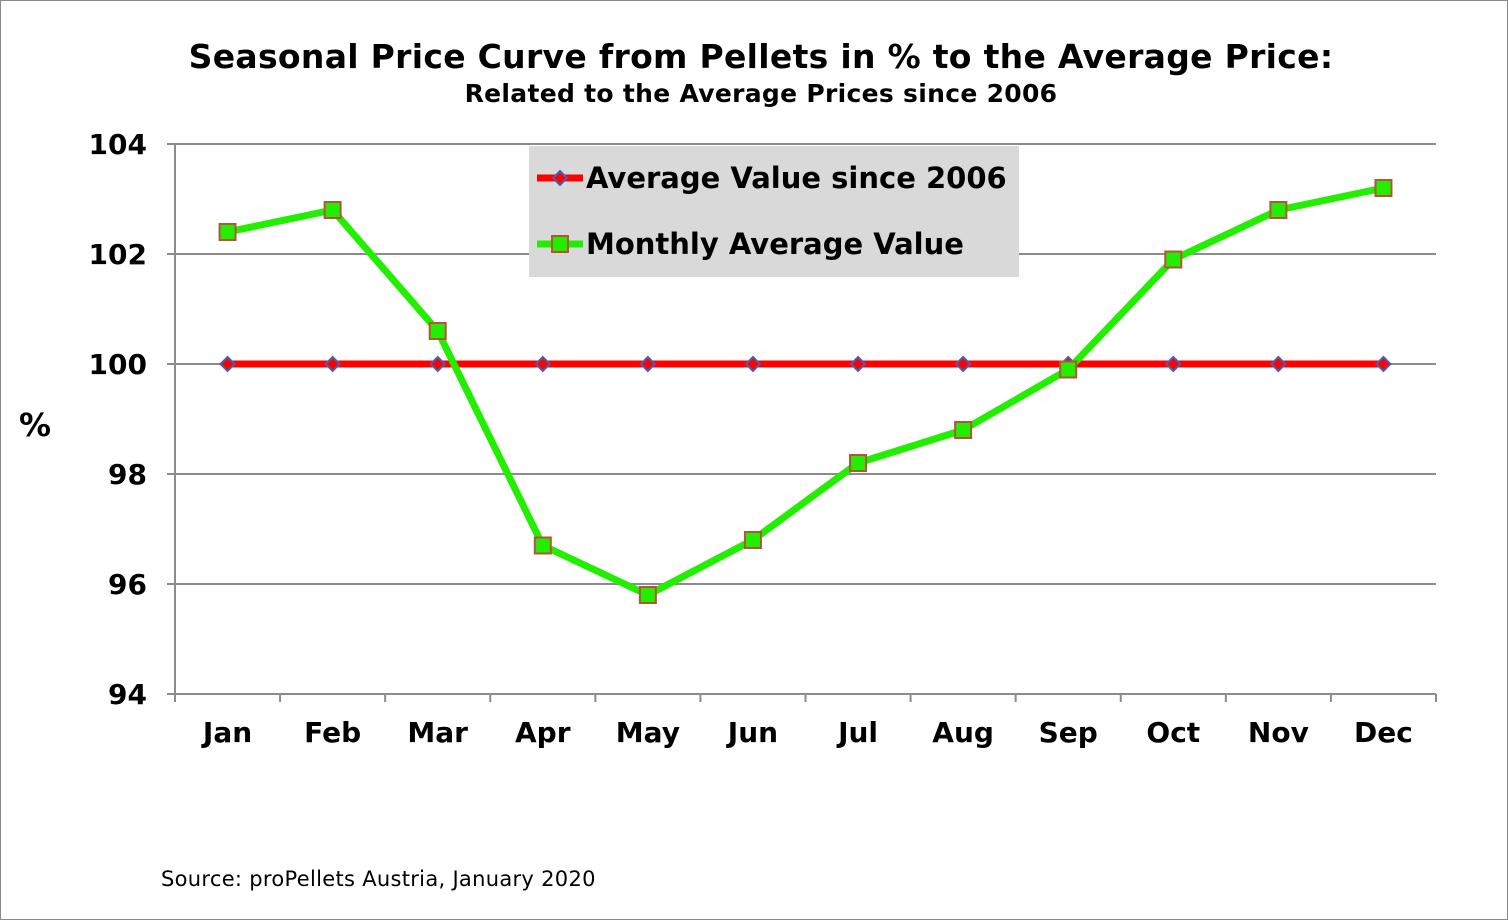  I want to click on x-tick-labels: Jan Feb Mar Apr May Jun Jul Aug Sep Oct Nov Dec, so click(807, 732).